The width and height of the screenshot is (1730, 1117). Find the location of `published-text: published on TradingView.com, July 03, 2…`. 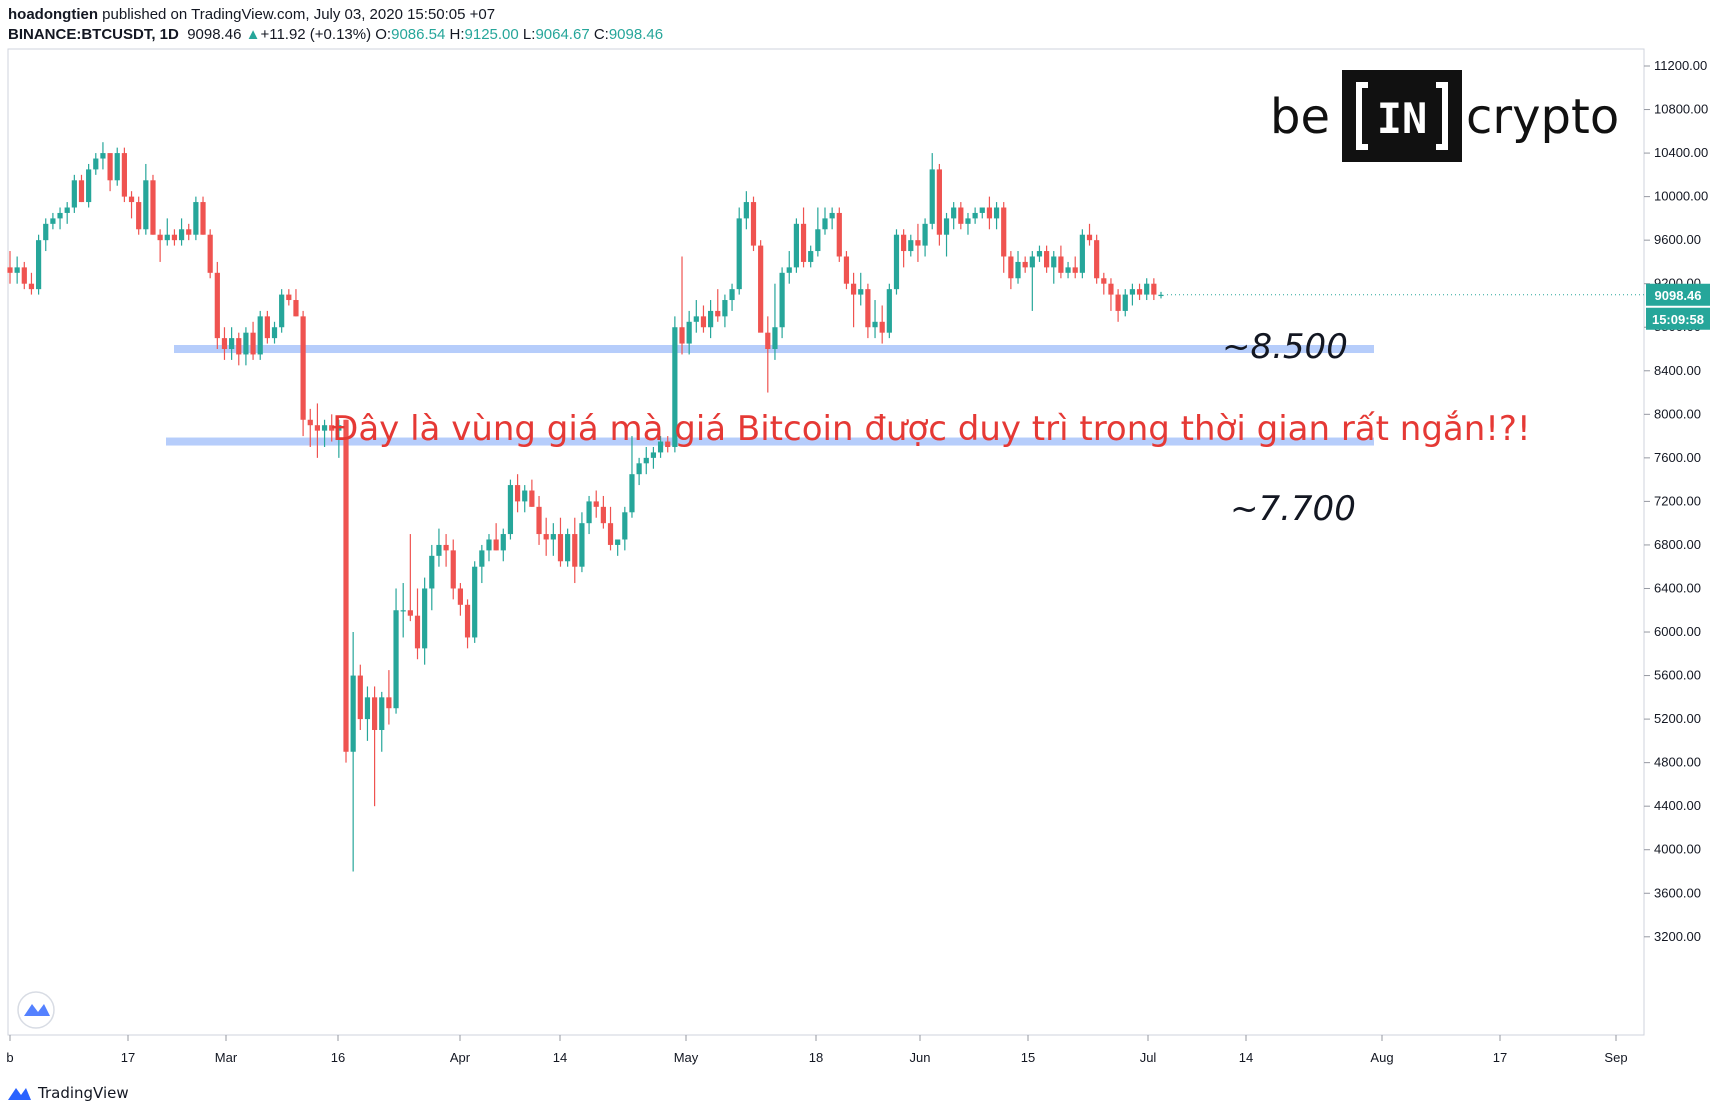

published-text: published on TradingView.com, July 03, 2… is located at coordinates (297, 14).